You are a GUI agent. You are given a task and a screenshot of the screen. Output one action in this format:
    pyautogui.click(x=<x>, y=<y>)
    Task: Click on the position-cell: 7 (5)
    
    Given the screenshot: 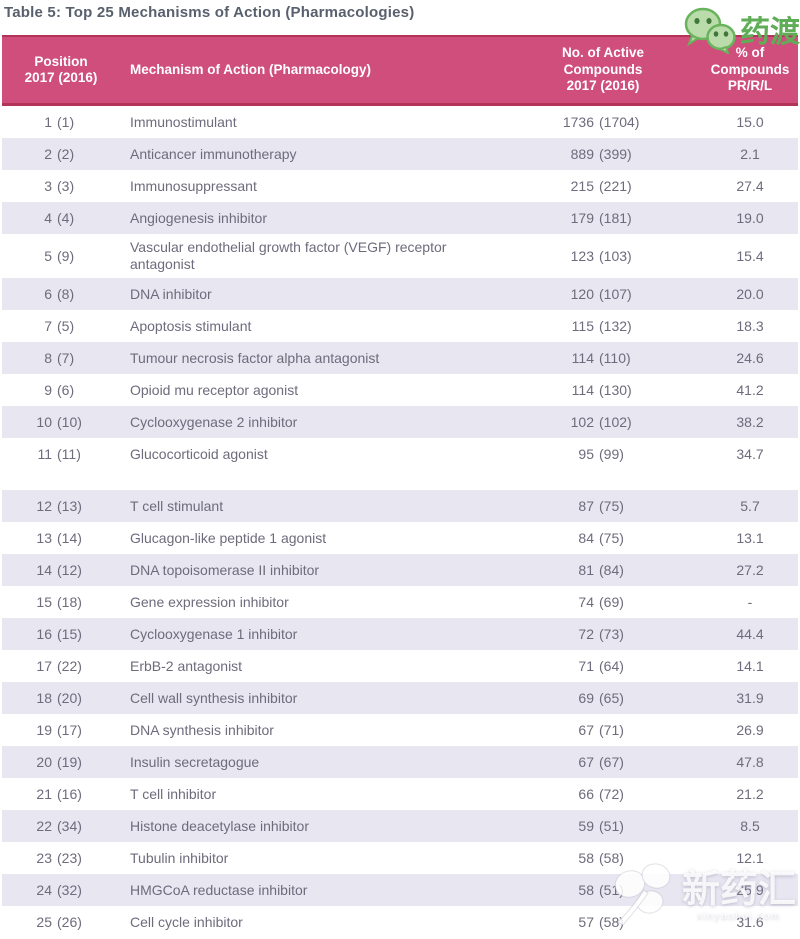 What is the action you would take?
    pyautogui.click(x=61, y=326)
    